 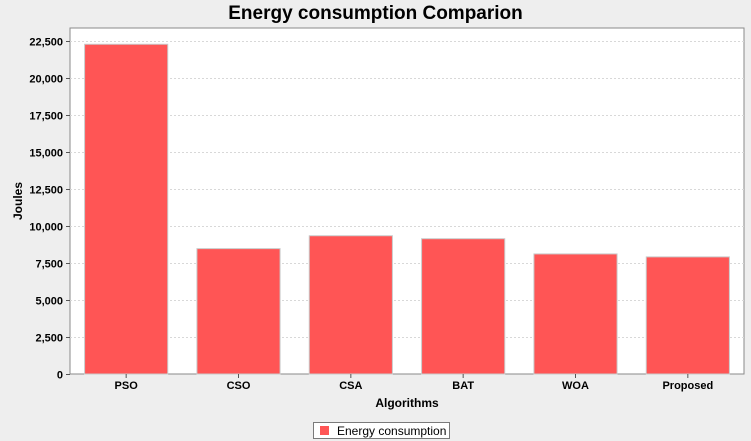 I want to click on y-tick-label: 12,500, so click(x=46, y=191).